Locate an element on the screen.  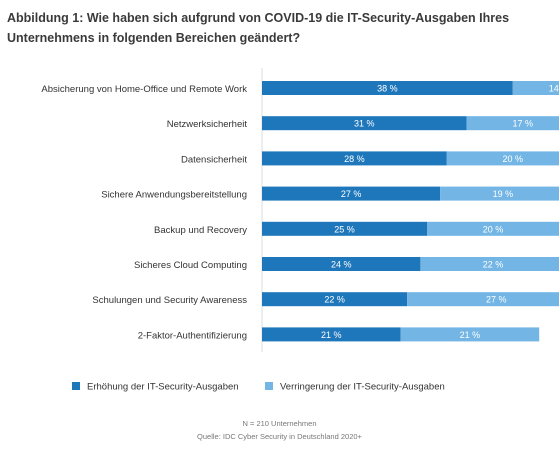
data-label-increase: 21 % is located at coordinates (331, 335).